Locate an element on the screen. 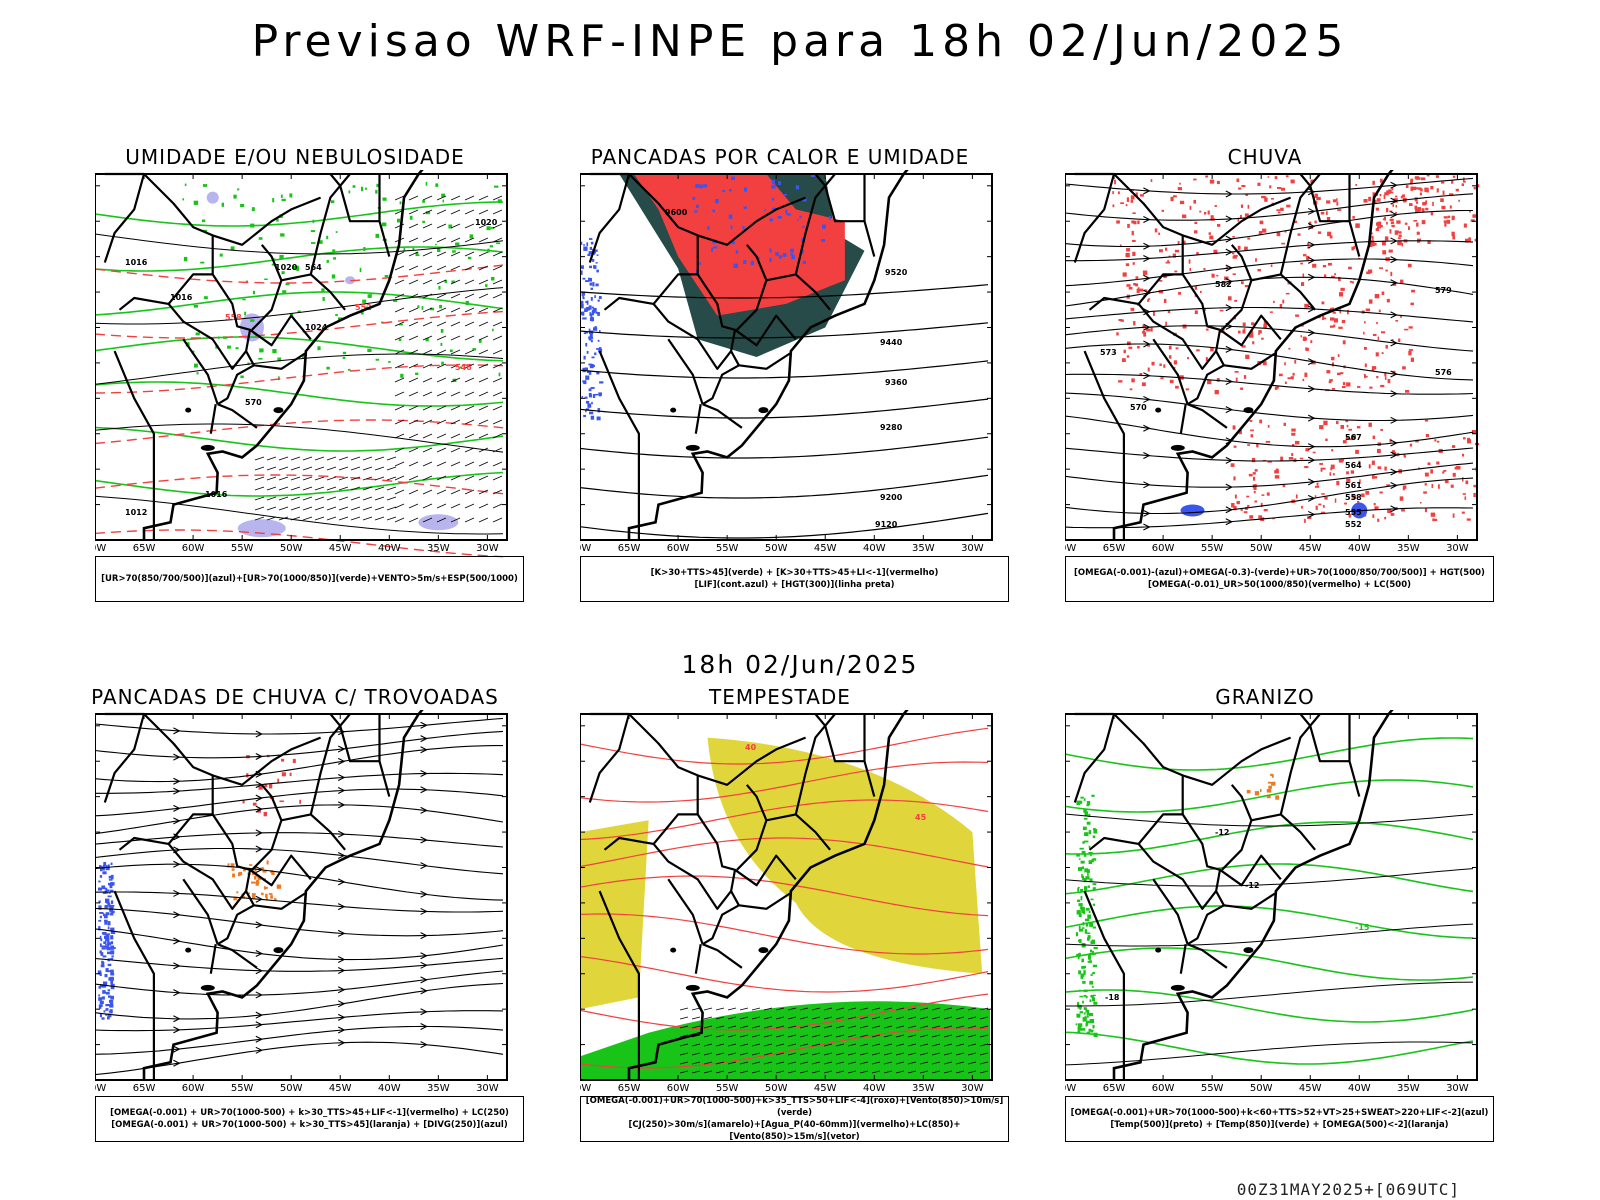 The height and width of the screenshot is (1200, 1600). lake is located at coordinates (673, 950).